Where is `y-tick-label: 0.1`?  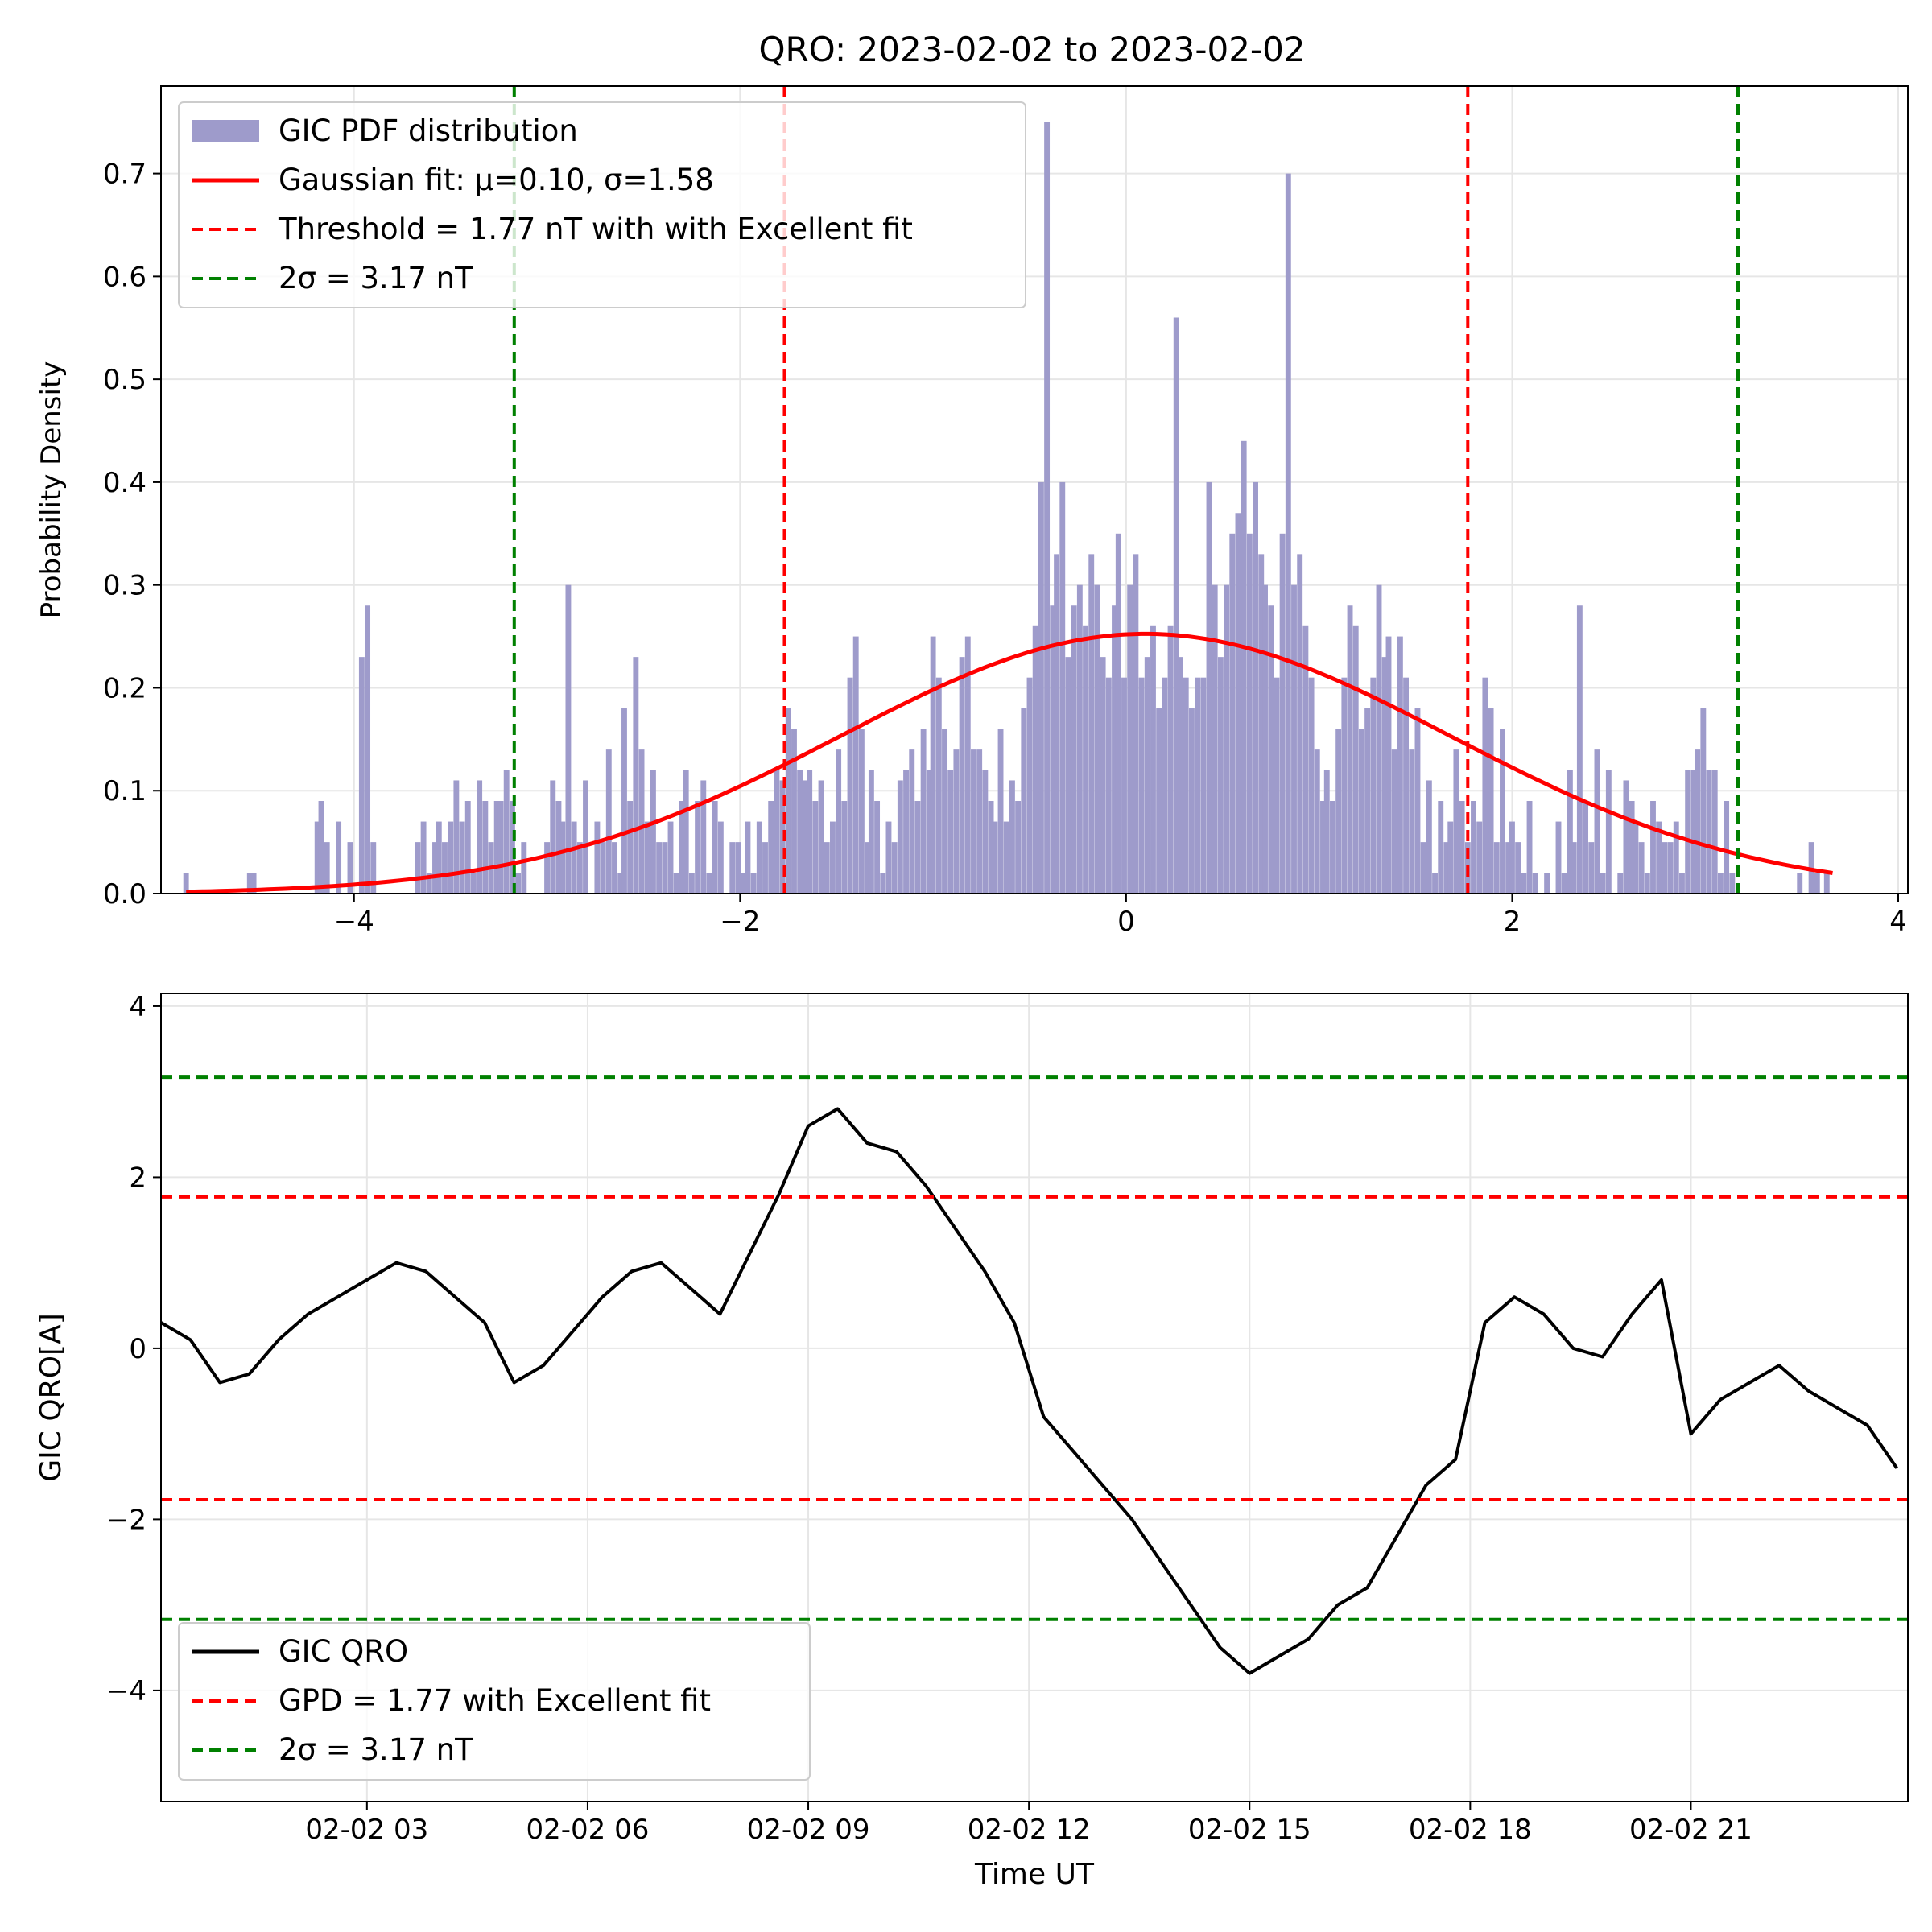 y-tick-label: 0.1 is located at coordinates (125, 791).